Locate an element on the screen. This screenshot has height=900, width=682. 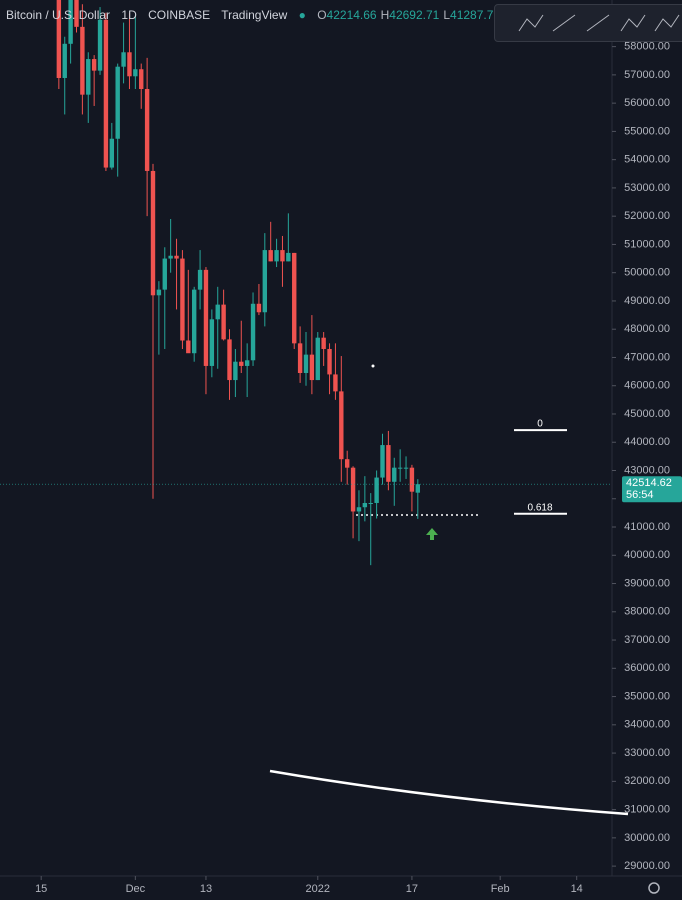
x-tick-label: 15 is located at coordinates (41, 889).